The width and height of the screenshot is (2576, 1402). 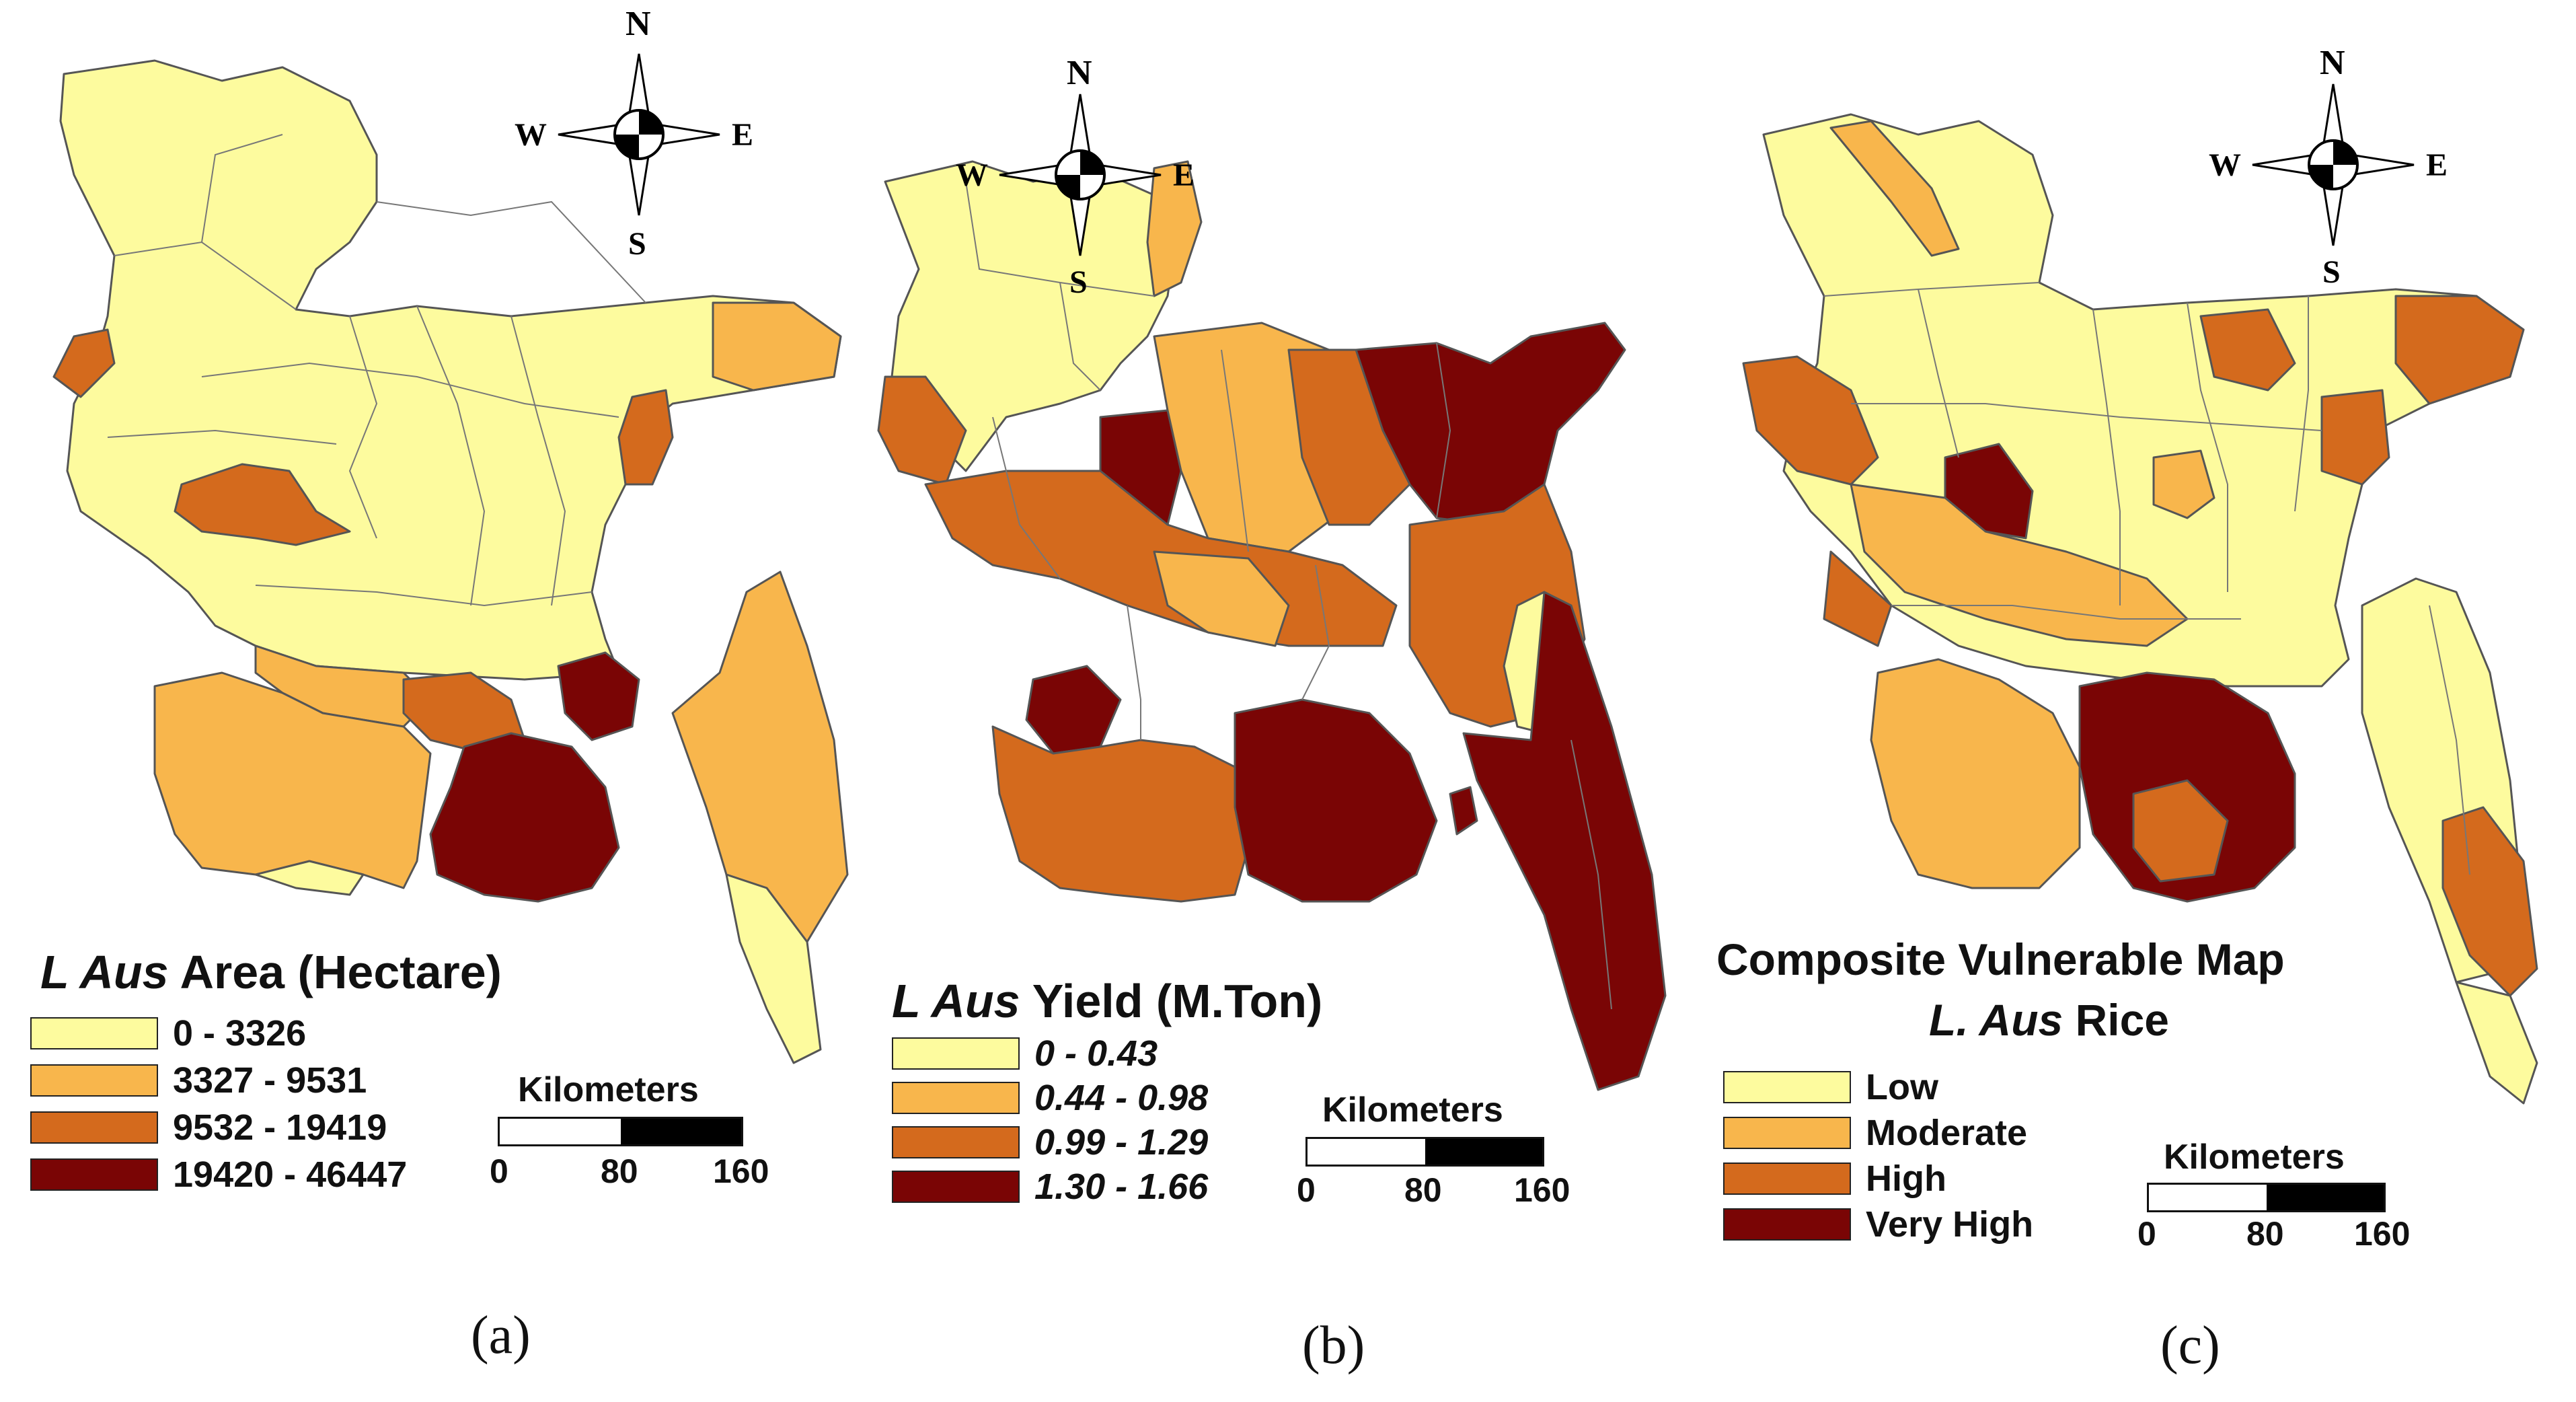 I want to click on region-middle-orange, so click(x=2019, y=565).